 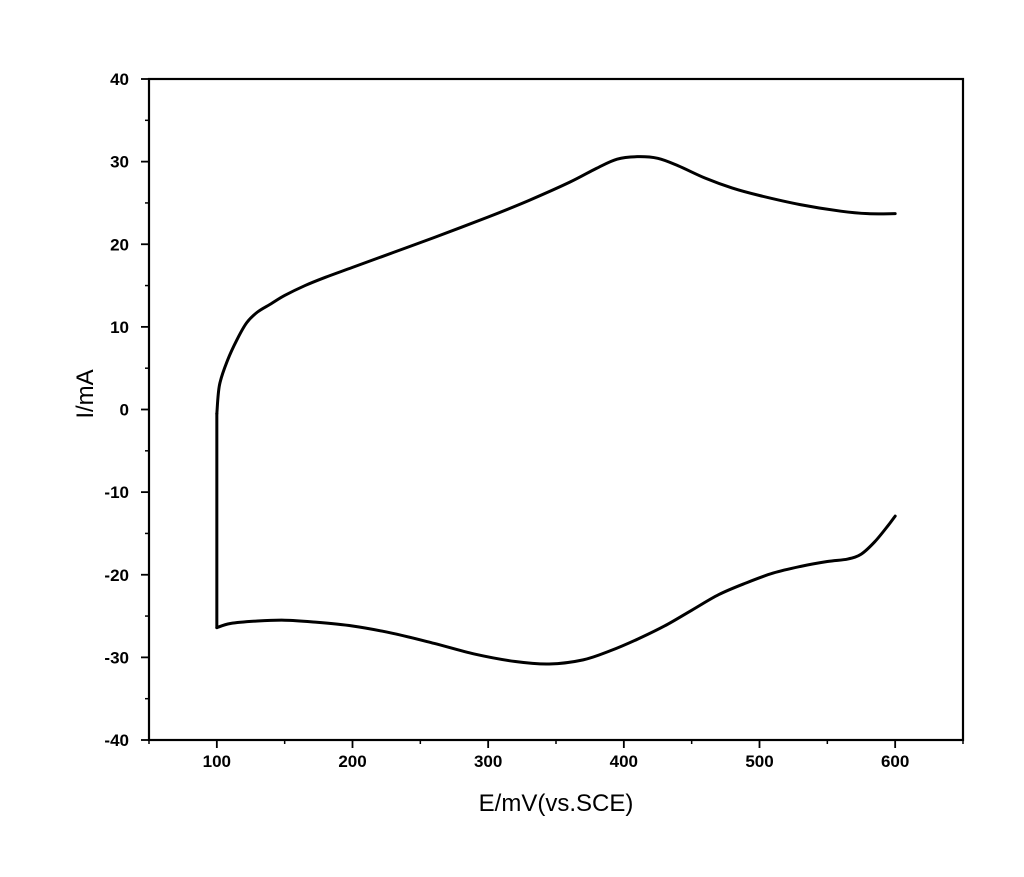 What do you see at coordinates (556, 803) in the screenshot?
I see `x-axis-title: E/mV(vs.SCE)` at bounding box center [556, 803].